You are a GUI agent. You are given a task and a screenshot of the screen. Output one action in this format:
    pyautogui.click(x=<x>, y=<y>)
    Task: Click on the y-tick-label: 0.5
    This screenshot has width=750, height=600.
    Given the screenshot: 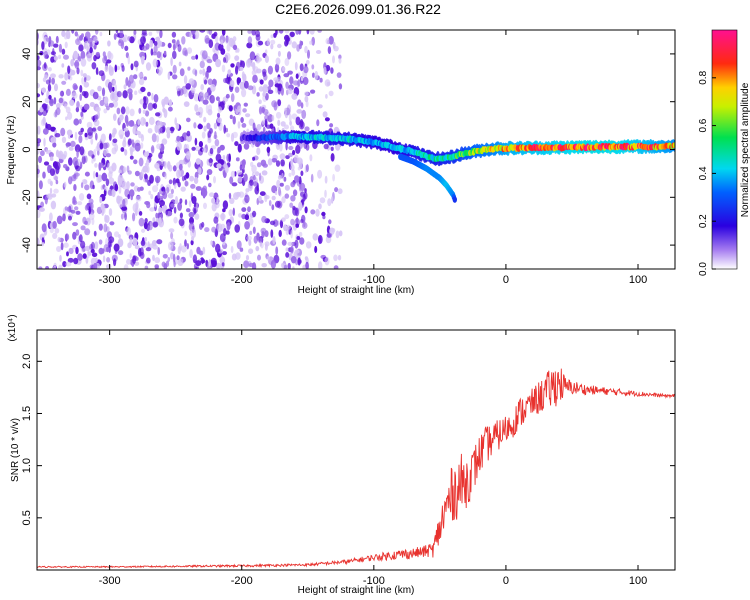 What is the action you would take?
    pyautogui.click(x=27, y=517)
    